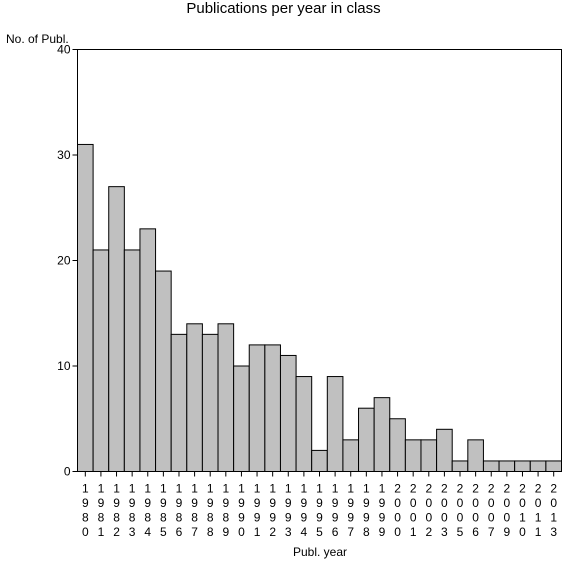 The height and width of the screenshot is (567, 567). What do you see at coordinates (226, 397) in the screenshot?
I see `bar-1989` at bounding box center [226, 397].